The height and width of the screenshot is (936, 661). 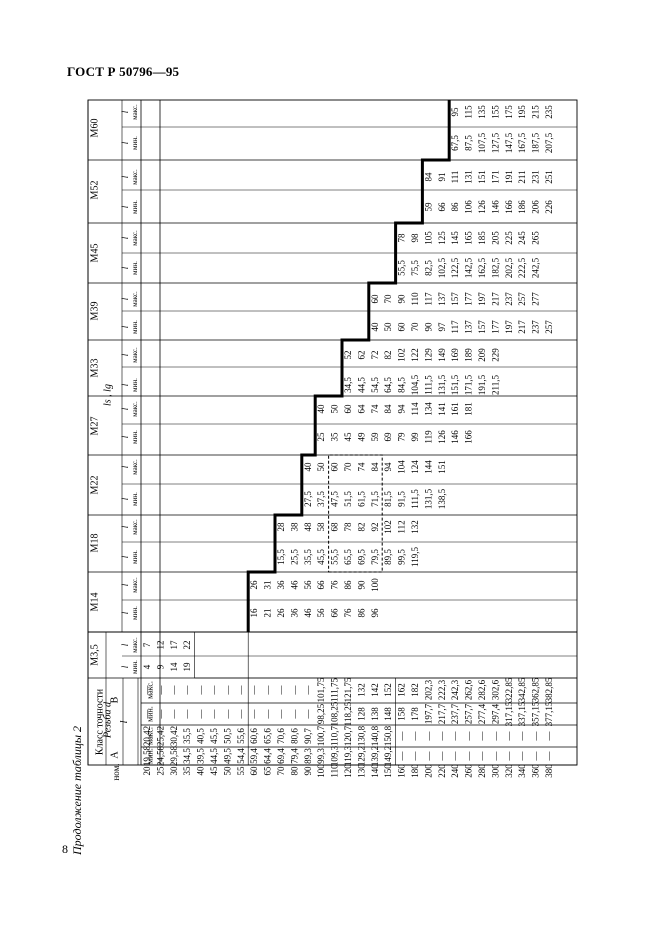 I want to click on cell-value: 106, so click(x=469, y=207).